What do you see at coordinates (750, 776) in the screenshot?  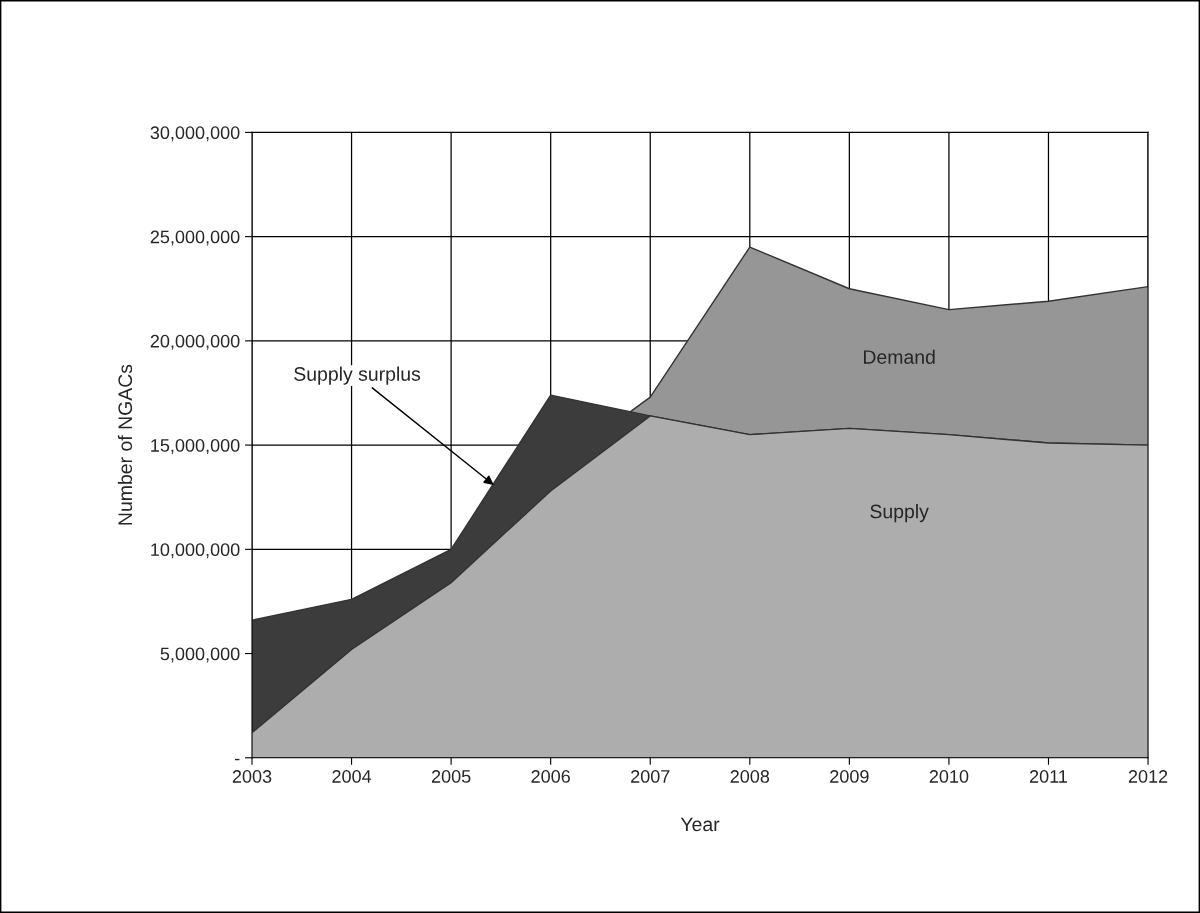 I see `x-tick-label: 2008` at bounding box center [750, 776].